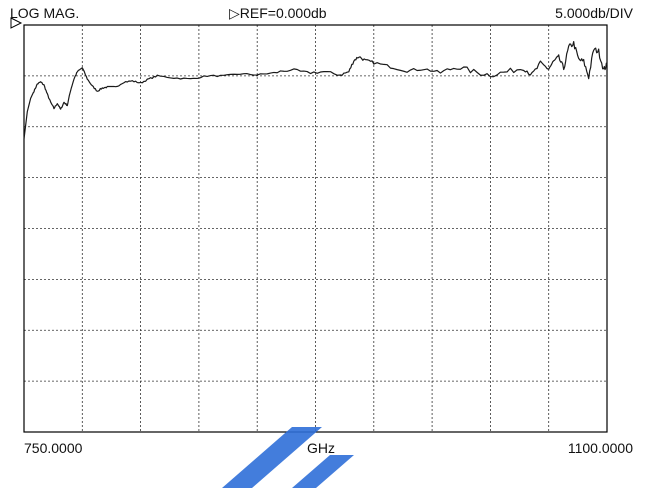 The width and height of the screenshot is (645, 488). What do you see at coordinates (288, 457) in the screenshot?
I see `watermark-shape` at bounding box center [288, 457].